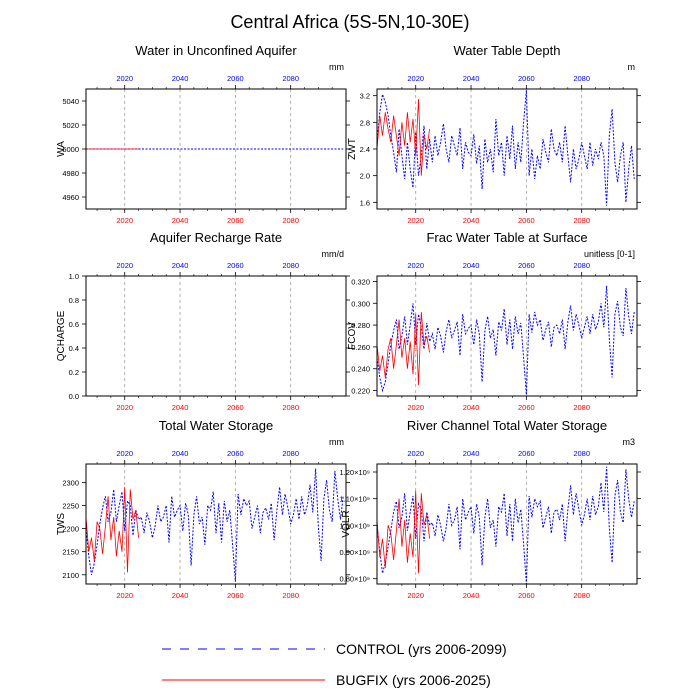 Image resolution: width=700 pixels, height=700 pixels. Describe the element at coordinates (360, 325) in the screenshot. I see `y-tick-label: 0.280` at that location.